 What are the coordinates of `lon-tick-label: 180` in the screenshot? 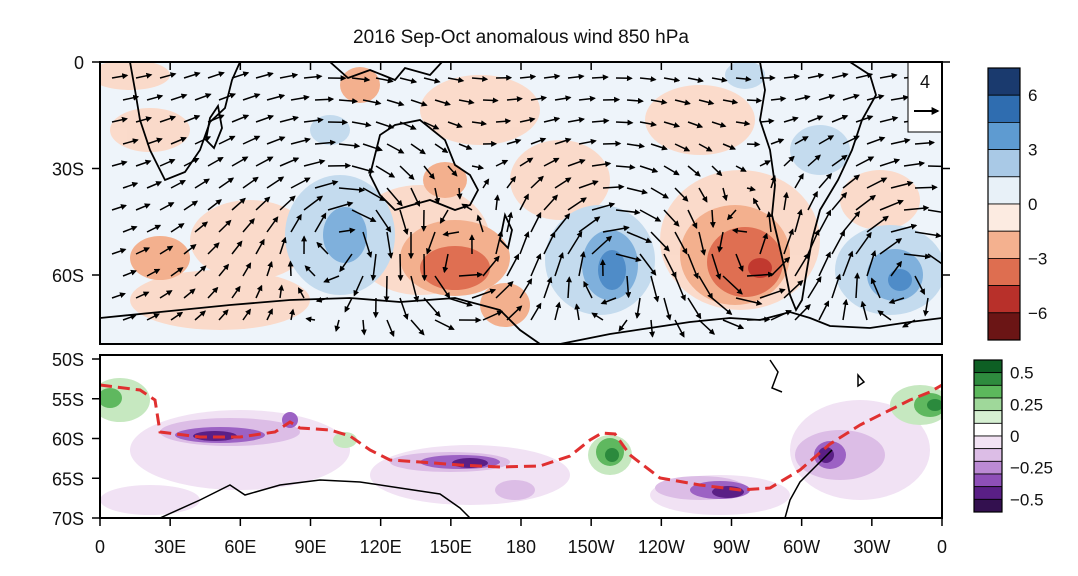 It's located at (521, 547).